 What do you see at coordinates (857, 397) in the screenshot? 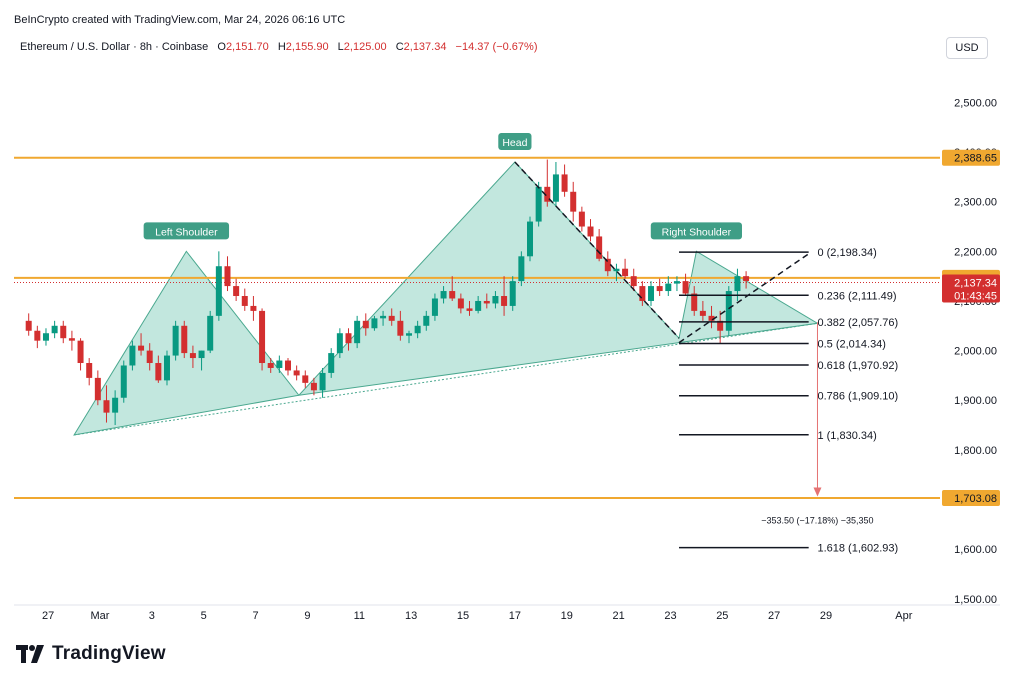
I see `fib-level-label: 0.786 (1,909.10)` at bounding box center [857, 397].